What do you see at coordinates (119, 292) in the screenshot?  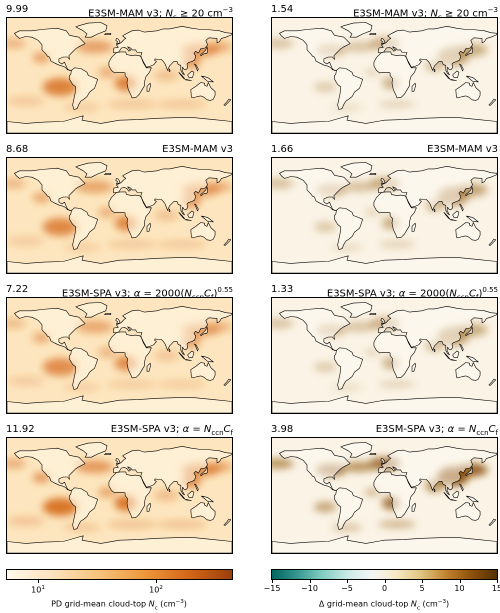 I see `panel-header: 7.22 E3SM-SPA v3; α = 2000(NccnCf)0.55` at bounding box center [119, 292].